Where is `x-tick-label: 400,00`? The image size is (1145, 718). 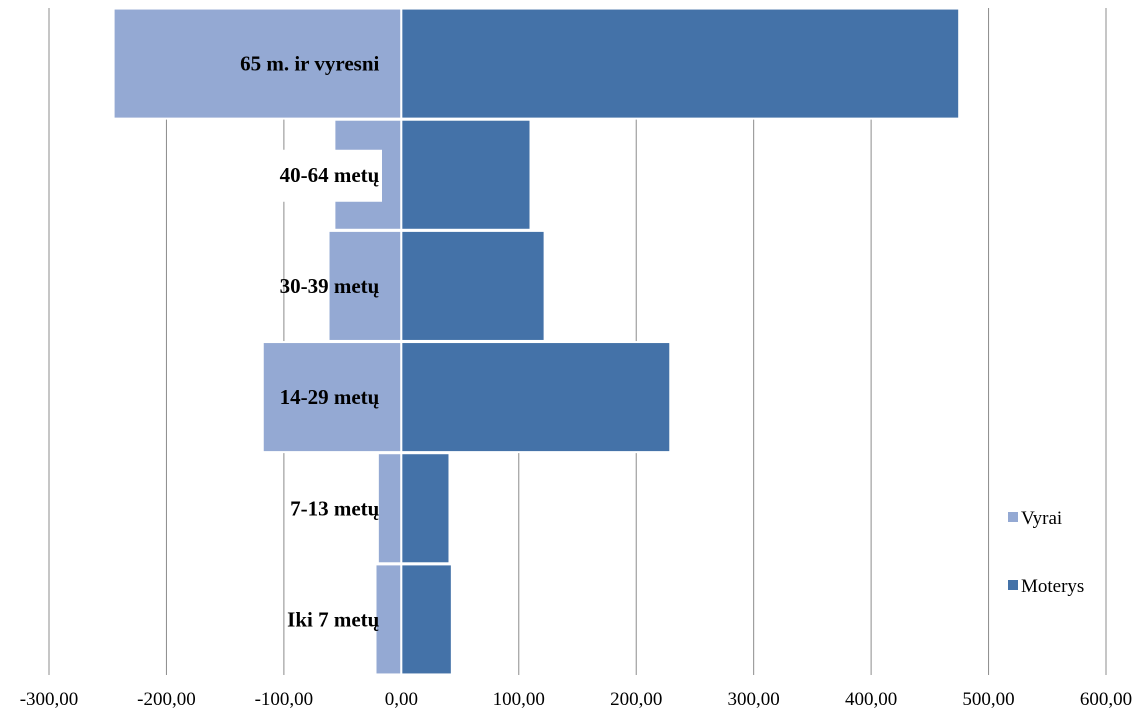 x-tick-label: 400,00 is located at coordinates (871, 699).